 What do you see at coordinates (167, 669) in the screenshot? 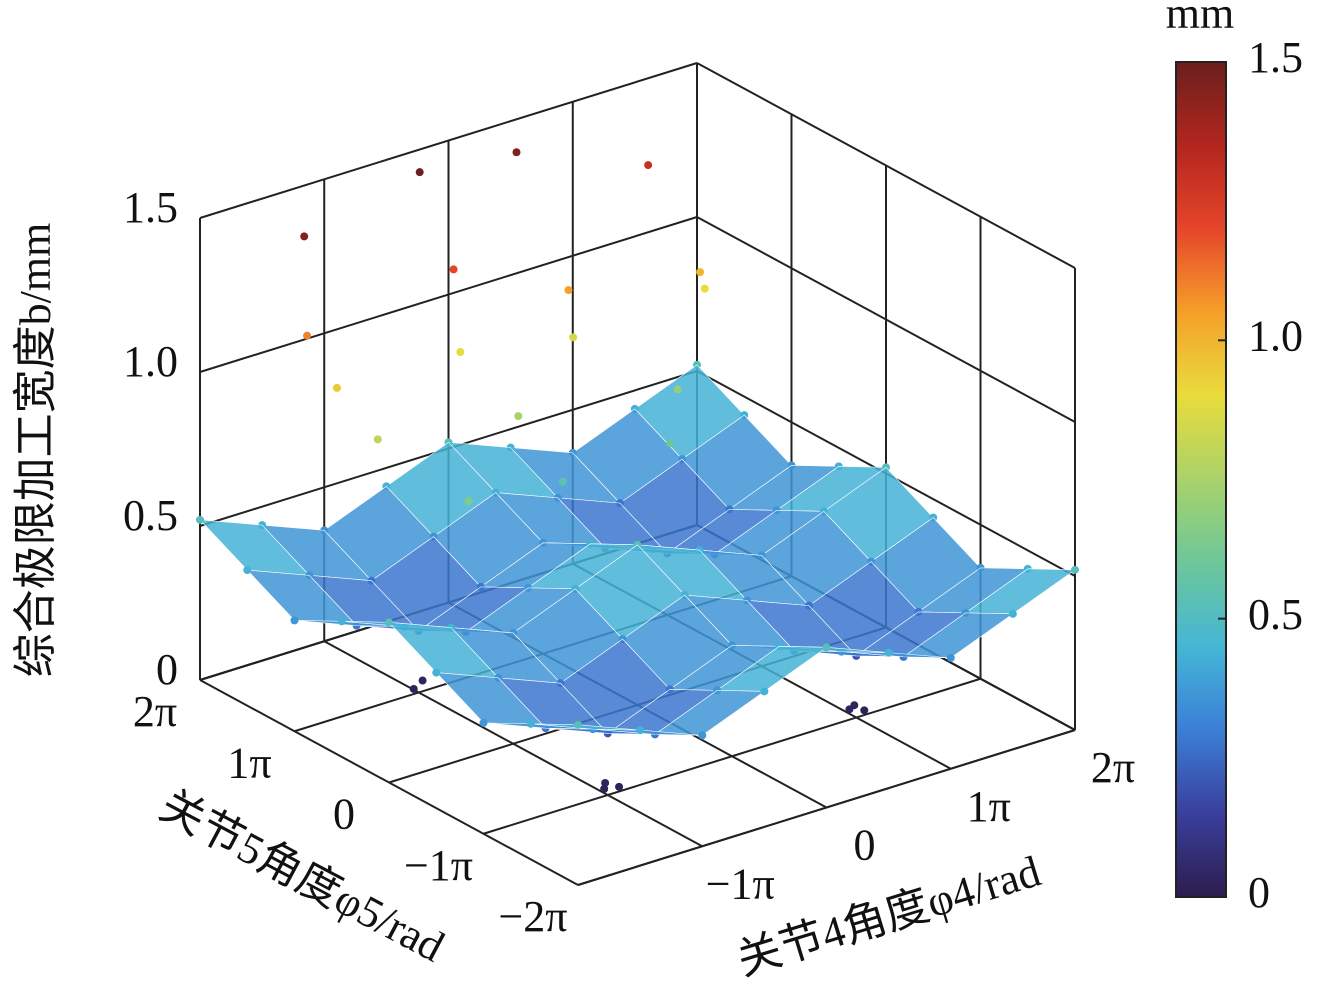
I see `z-tick-label: 0` at bounding box center [167, 669].